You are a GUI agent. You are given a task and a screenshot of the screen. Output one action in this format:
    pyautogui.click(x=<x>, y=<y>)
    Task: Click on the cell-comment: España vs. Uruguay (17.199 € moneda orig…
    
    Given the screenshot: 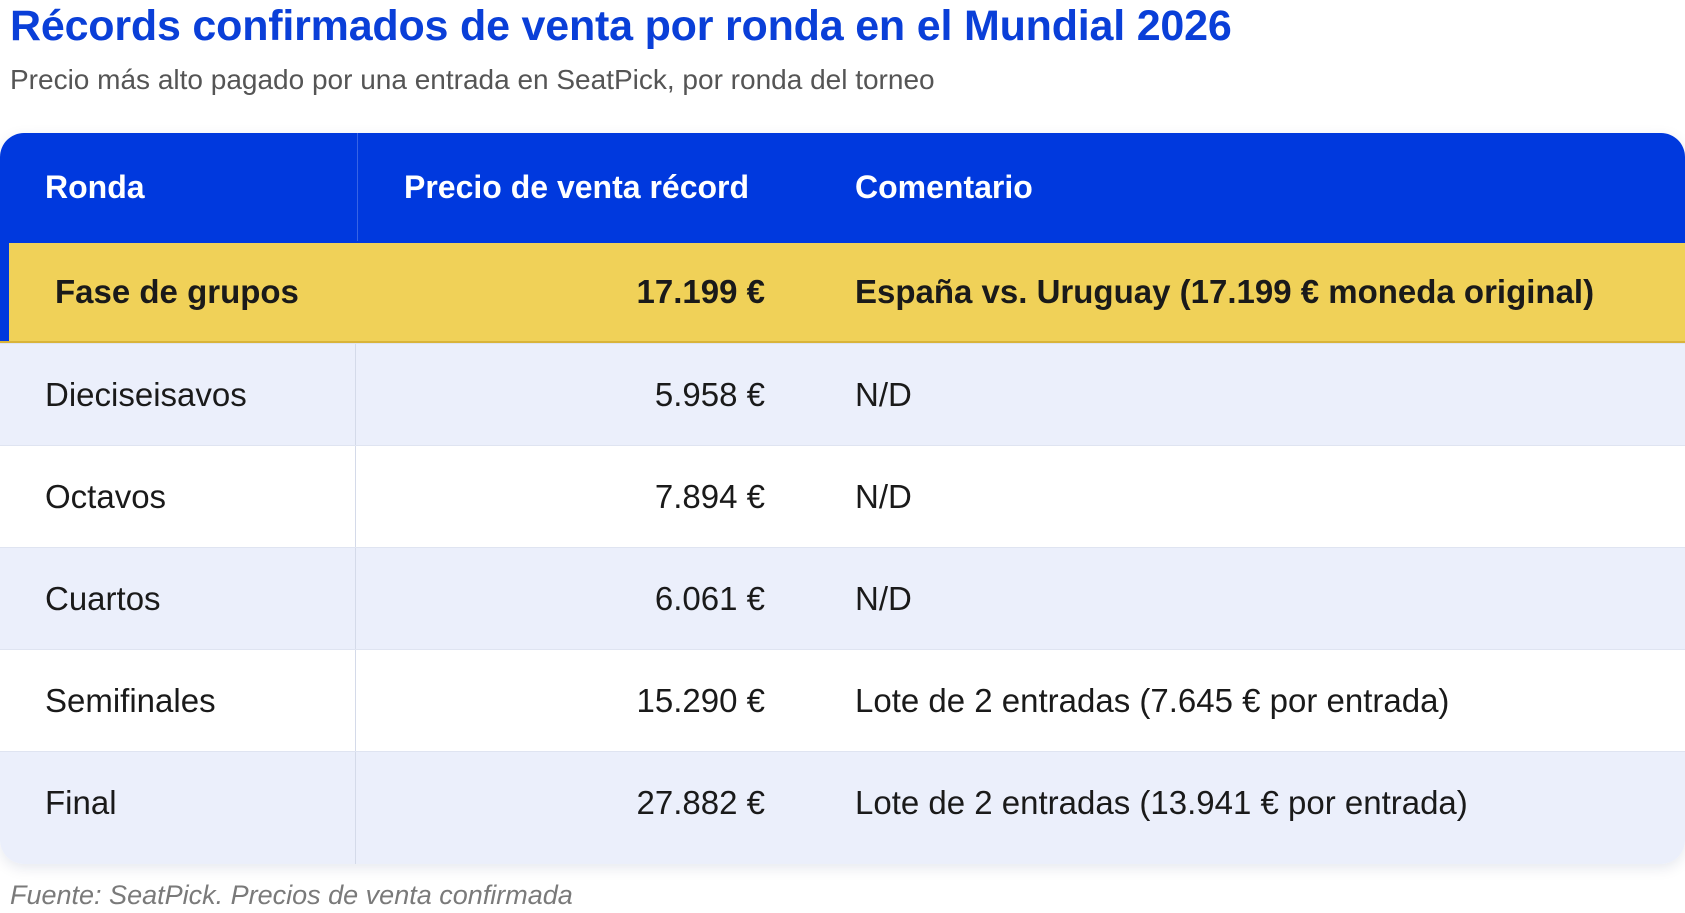 What is the action you would take?
    pyautogui.click(x=1225, y=291)
    